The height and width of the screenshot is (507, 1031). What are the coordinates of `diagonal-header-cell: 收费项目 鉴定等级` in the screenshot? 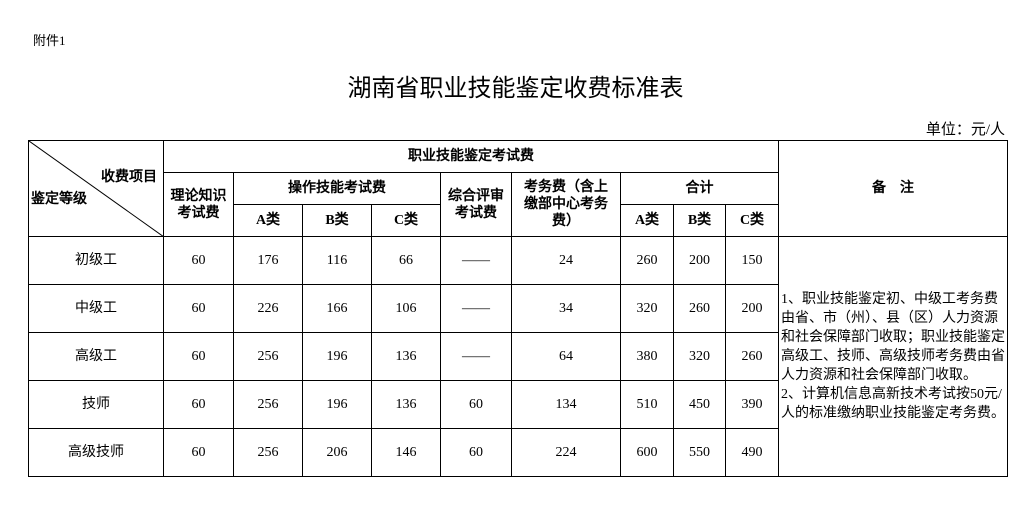 It's located at (96, 188).